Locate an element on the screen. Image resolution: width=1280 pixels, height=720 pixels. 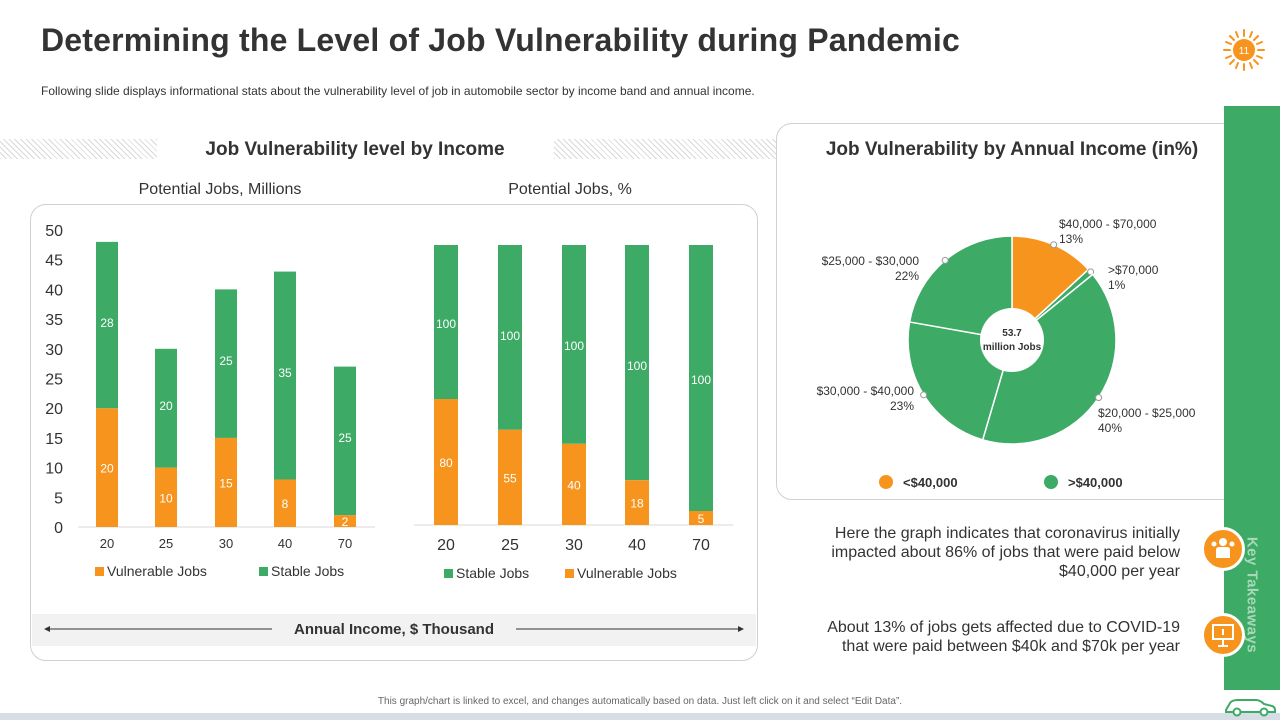
logo-number: 11 is located at coordinates (1244, 51).